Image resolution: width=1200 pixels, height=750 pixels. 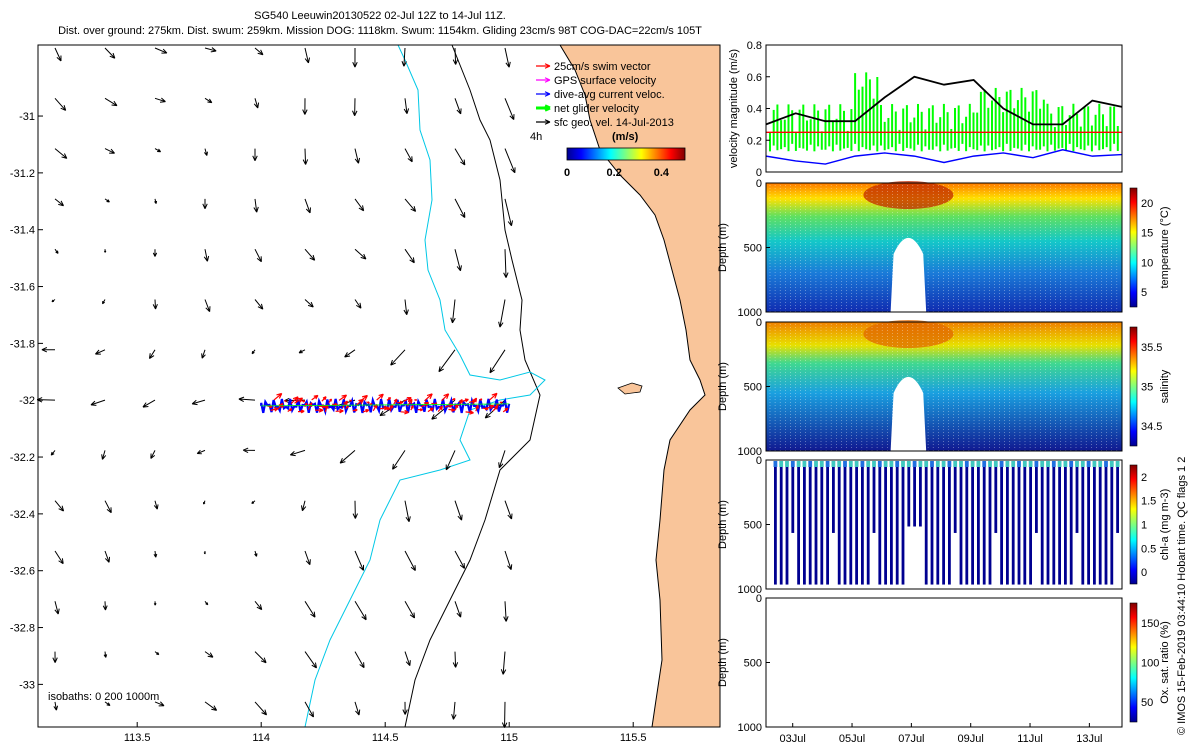 What do you see at coordinates (754, 141) in the screenshot?
I see `velocity-ytick-label: 0.2` at bounding box center [754, 141].